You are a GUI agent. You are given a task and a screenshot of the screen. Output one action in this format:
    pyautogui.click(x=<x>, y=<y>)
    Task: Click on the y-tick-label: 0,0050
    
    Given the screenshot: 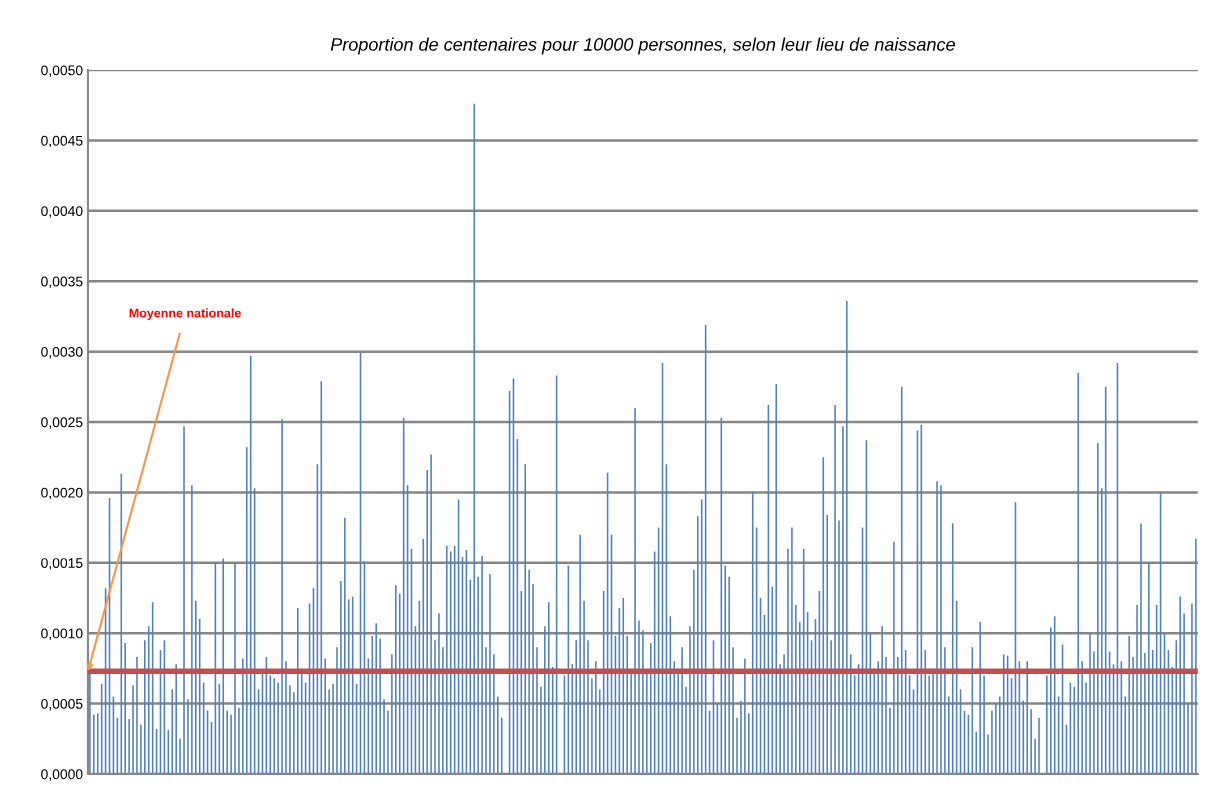 What is the action you would take?
    pyautogui.click(x=62, y=71)
    